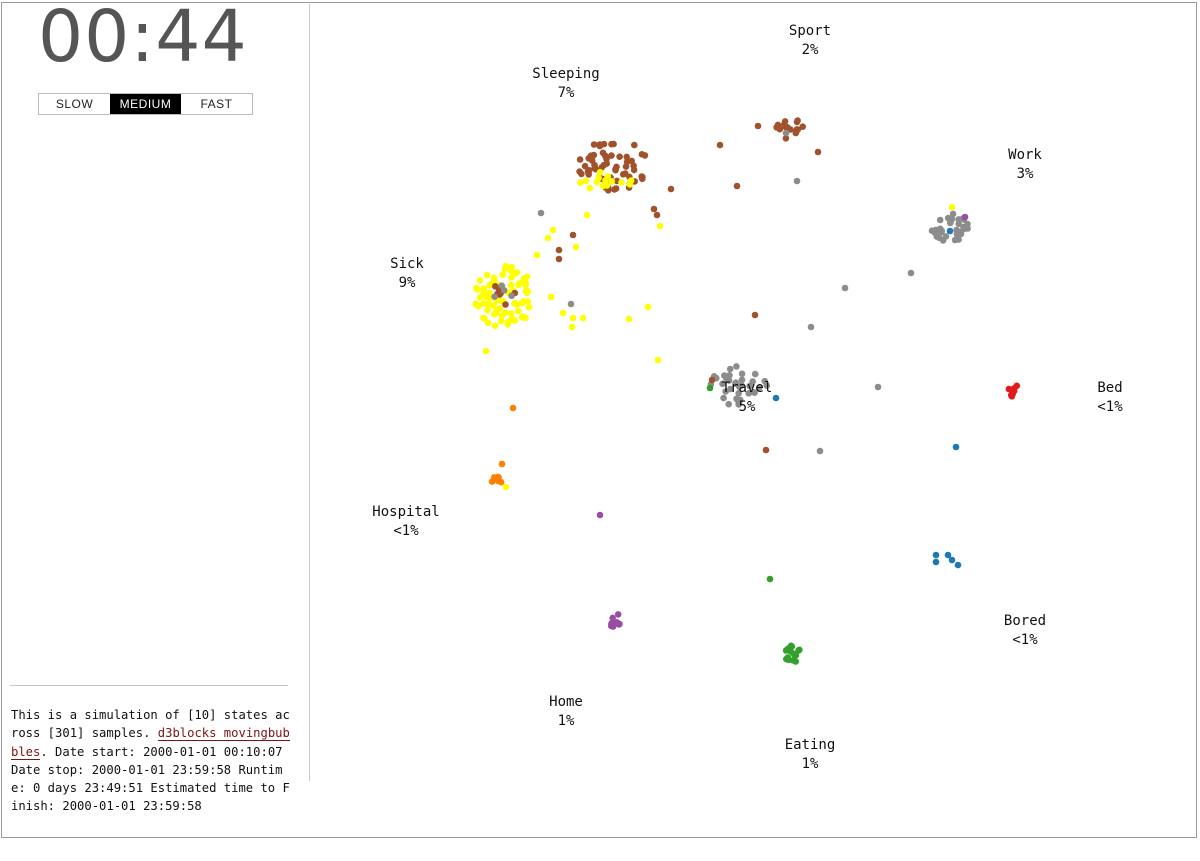  What do you see at coordinates (810, 745) in the screenshot?
I see `state-label-eating: Eating` at bounding box center [810, 745].